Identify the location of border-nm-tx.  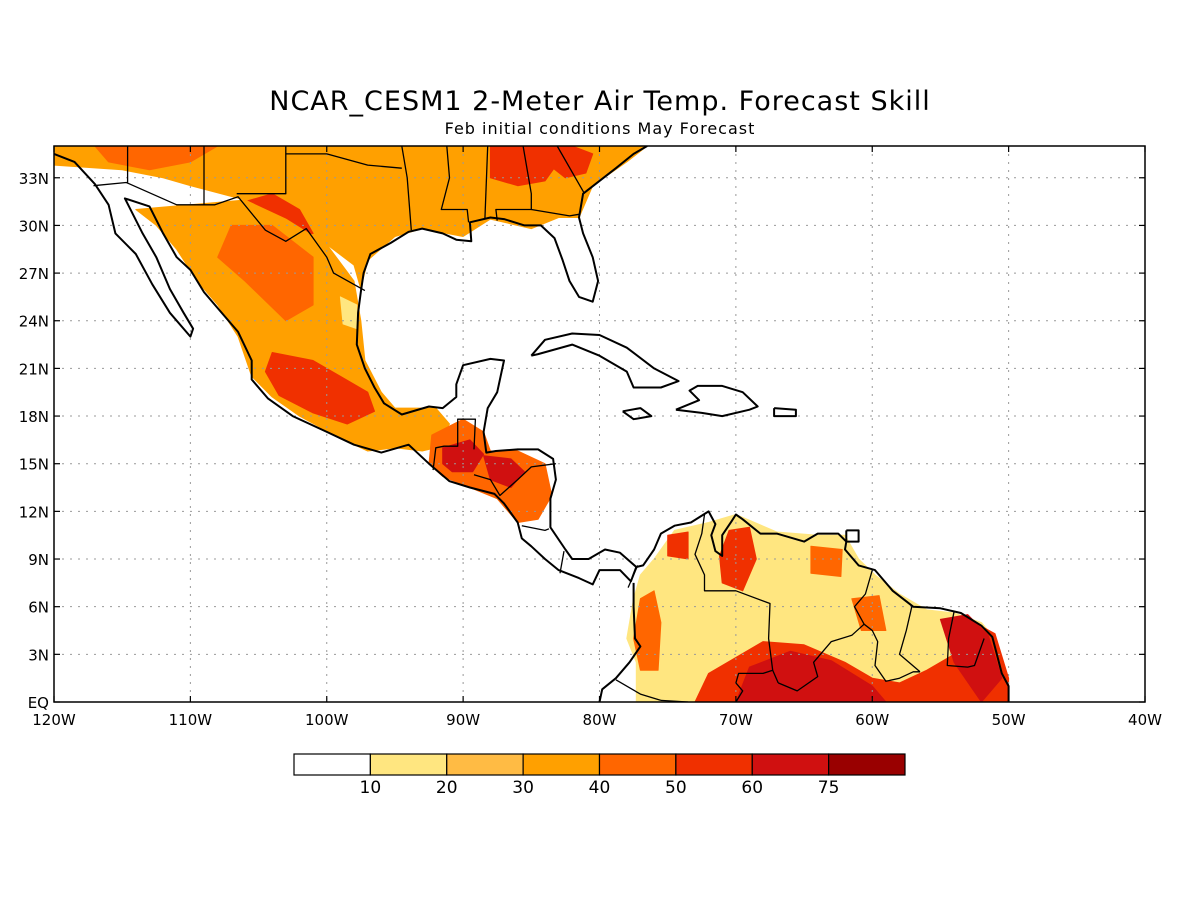
(261, 170).